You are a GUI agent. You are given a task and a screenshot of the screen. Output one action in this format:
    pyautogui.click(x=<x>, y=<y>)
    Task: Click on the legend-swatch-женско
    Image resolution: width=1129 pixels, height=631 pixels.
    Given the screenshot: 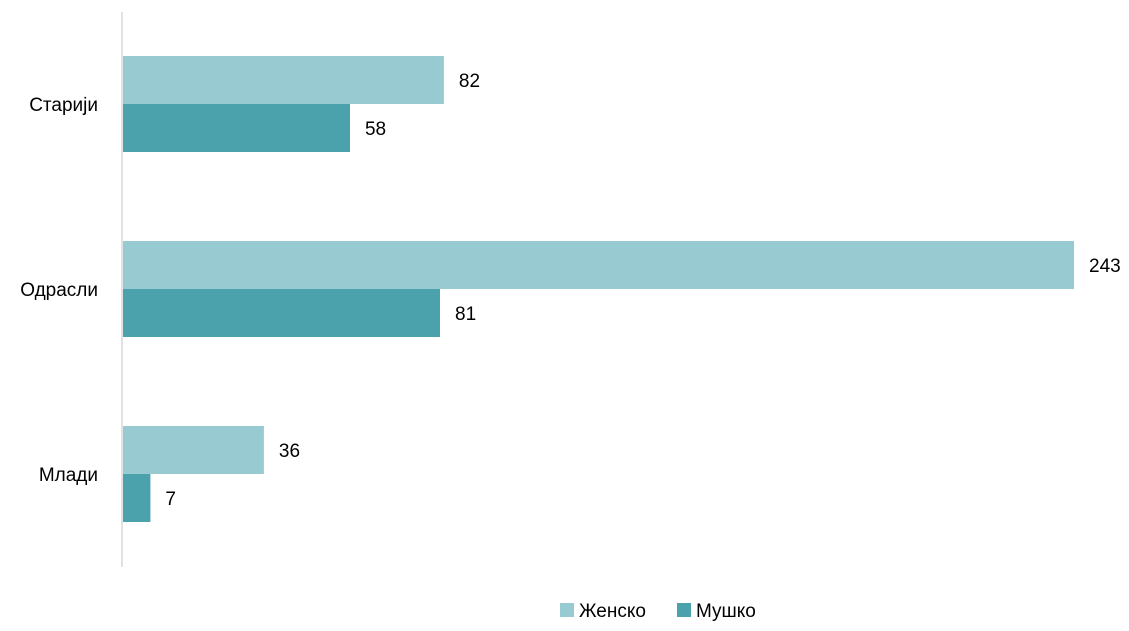 What is the action you would take?
    pyautogui.click(x=567, y=610)
    